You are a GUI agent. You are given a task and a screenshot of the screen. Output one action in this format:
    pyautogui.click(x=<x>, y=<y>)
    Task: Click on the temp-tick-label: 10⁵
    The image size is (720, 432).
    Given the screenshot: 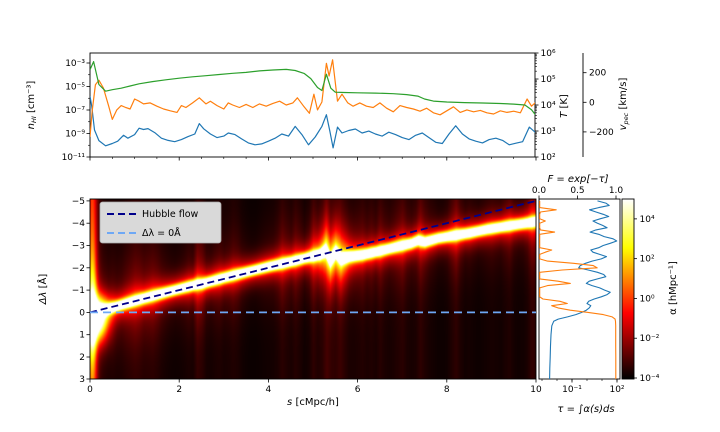 What is the action you would take?
    pyautogui.click(x=548, y=80)
    